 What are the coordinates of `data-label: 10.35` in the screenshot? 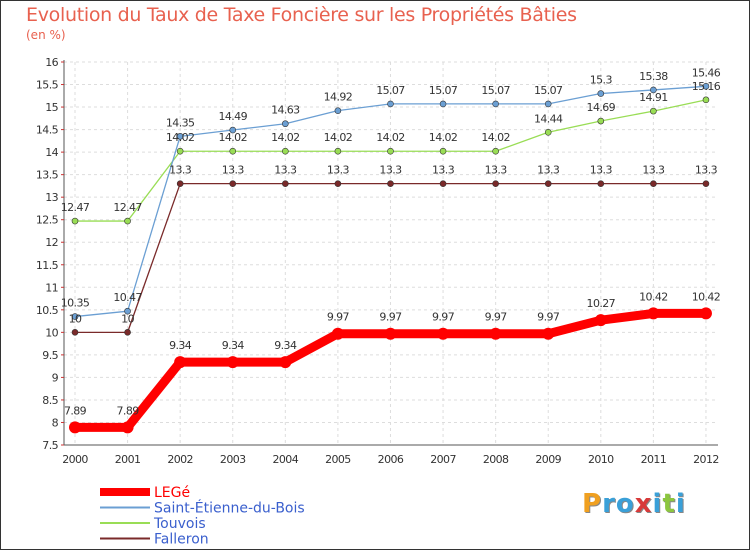 It's located at (75, 303).